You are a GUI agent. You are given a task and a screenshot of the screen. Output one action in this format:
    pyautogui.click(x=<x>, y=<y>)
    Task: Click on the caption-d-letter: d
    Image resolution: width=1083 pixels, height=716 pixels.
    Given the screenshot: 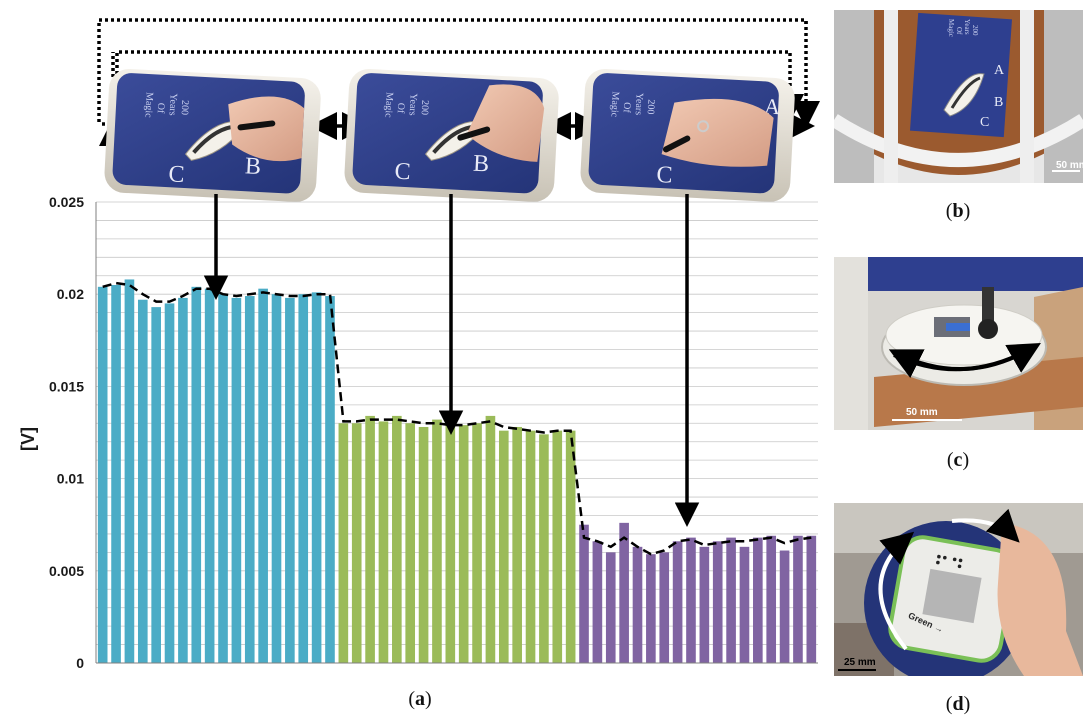 What is the action you would take?
    pyautogui.click(x=958, y=704)
    